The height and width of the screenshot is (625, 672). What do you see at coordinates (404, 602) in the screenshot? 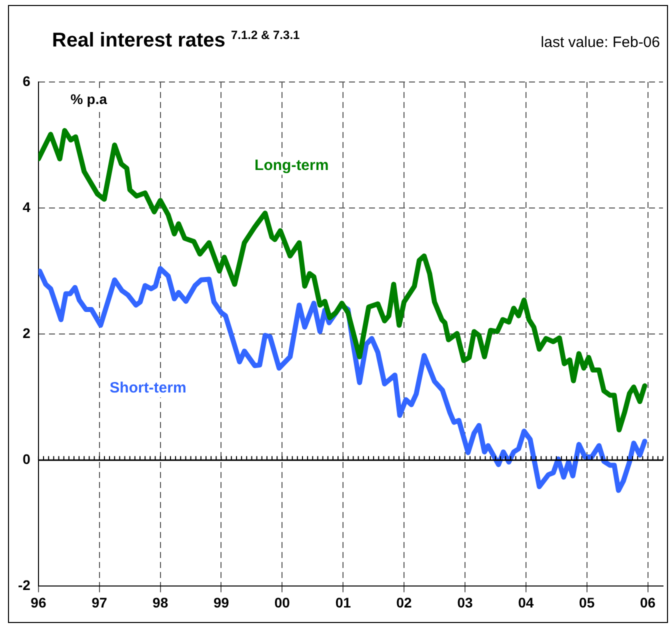
I see `x-tick-label: 02` at bounding box center [404, 602].